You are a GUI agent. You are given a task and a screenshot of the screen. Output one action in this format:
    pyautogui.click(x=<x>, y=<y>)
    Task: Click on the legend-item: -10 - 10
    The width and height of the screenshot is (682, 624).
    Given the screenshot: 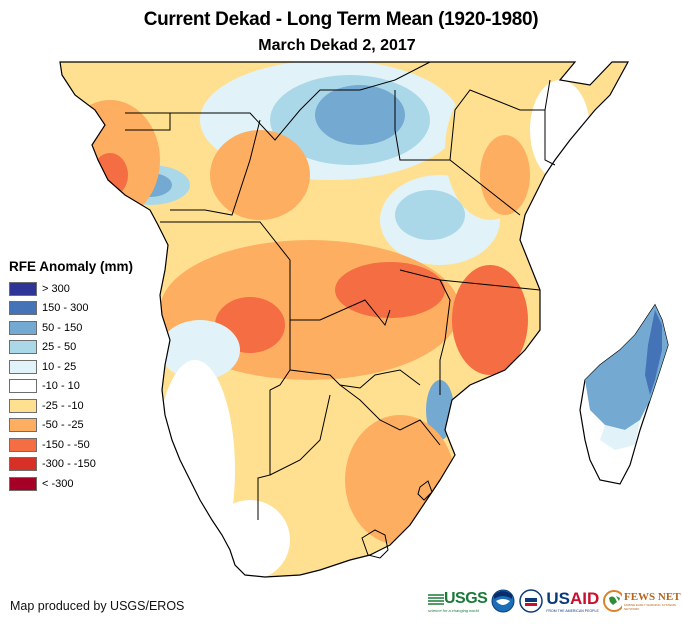 What is the action you would take?
    pyautogui.click(x=71, y=387)
    